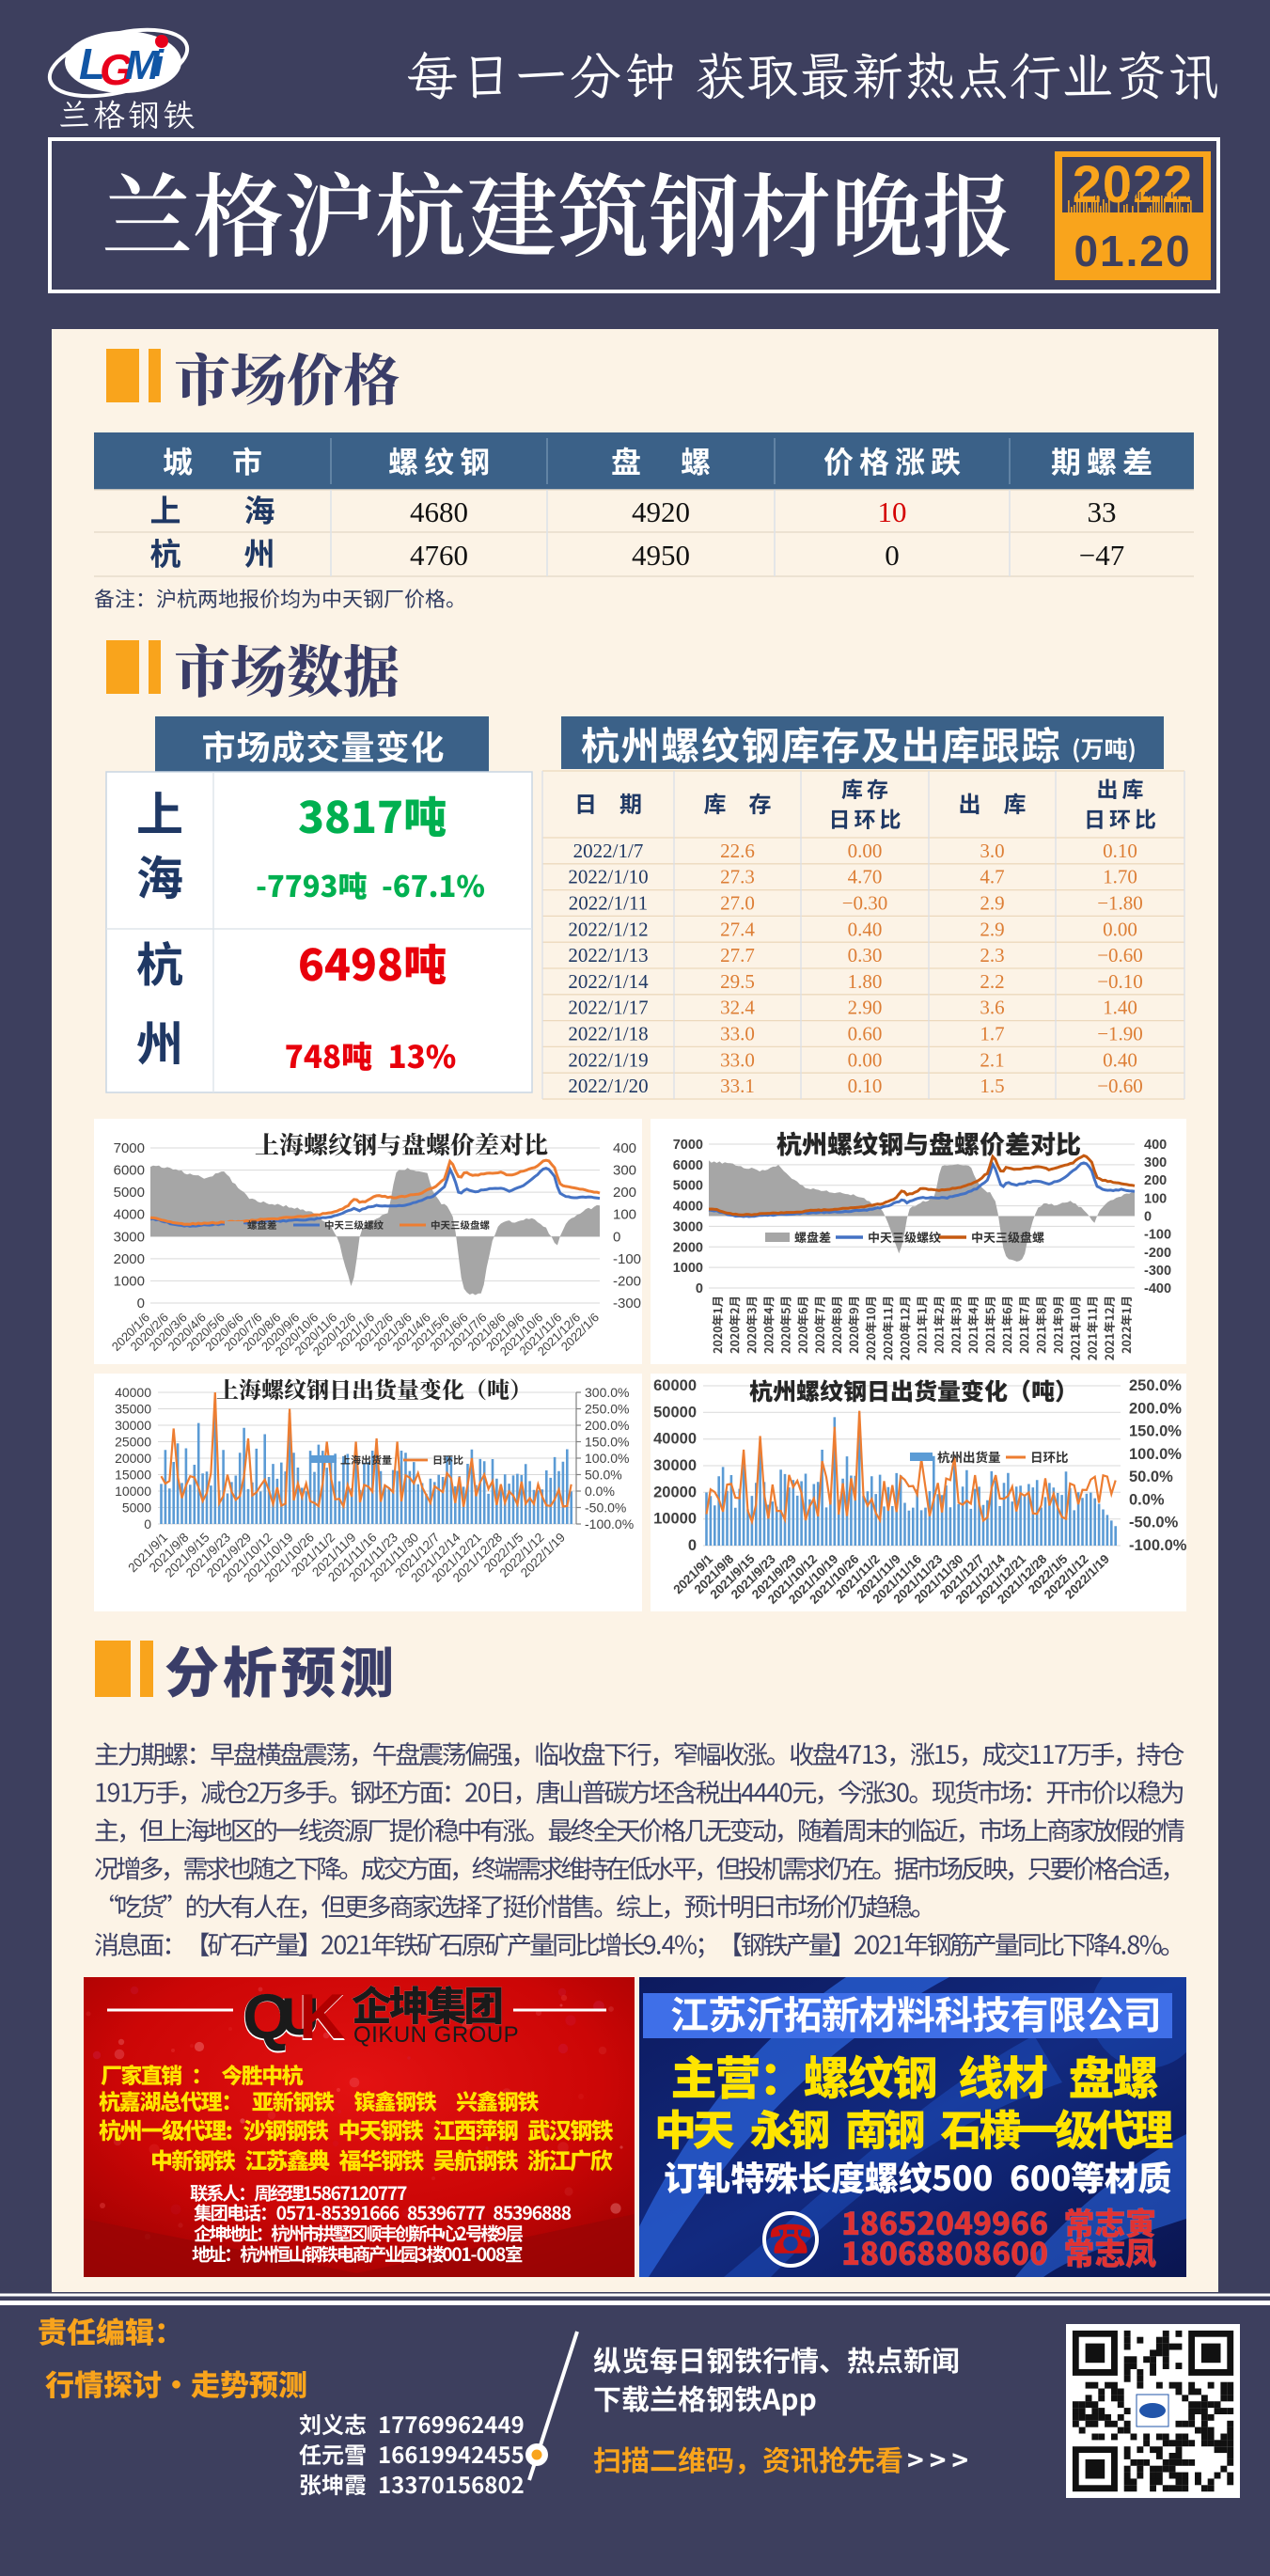 This screenshot has width=1270, height=2576. Describe the element at coordinates (608, 955) in the screenshot. I see `svg-text: 2022/1/13` at that location.